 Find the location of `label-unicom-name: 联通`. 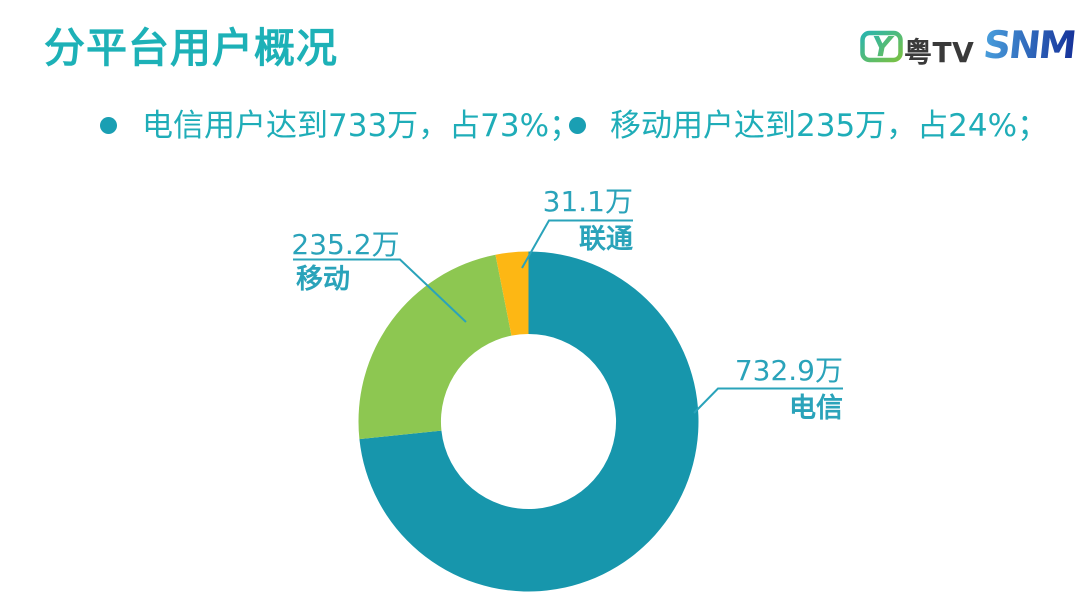

label-unicom-name: 联通 is located at coordinates (606, 239).